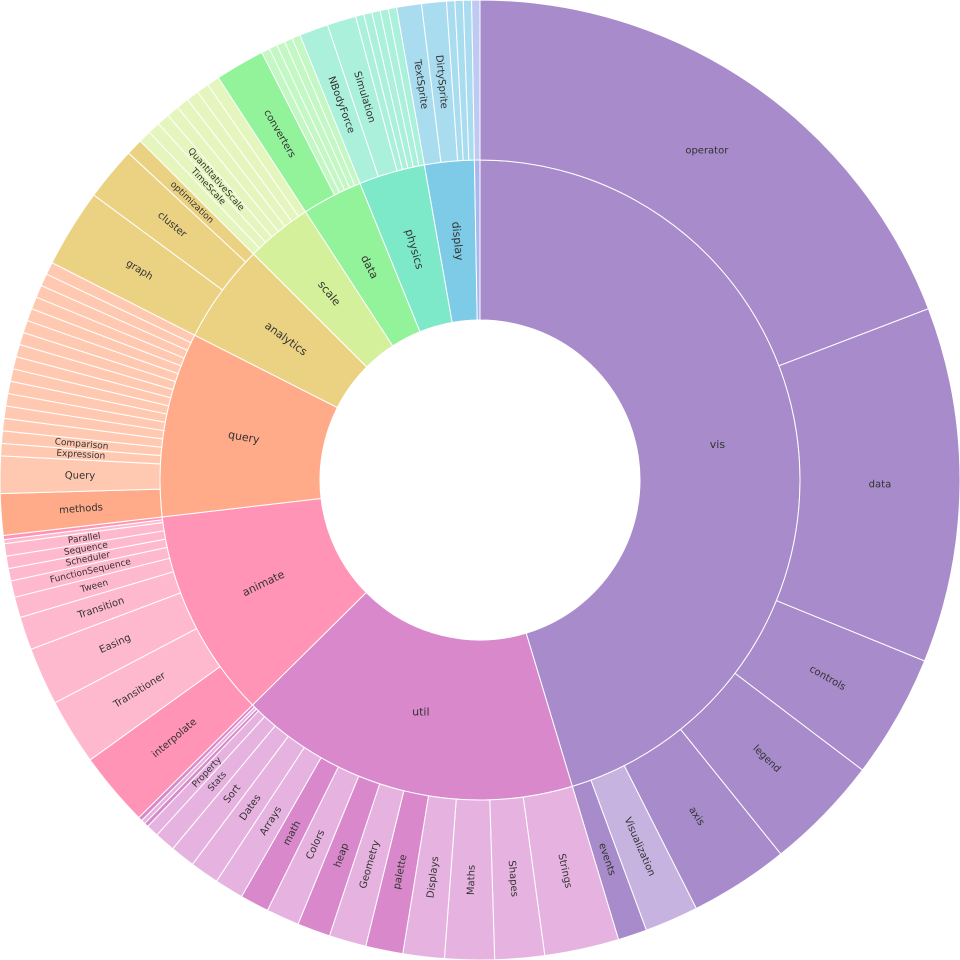 This screenshot has height=960, width=960. What do you see at coordinates (718, 444) in the screenshot?
I see `slice-label: vis` at bounding box center [718, 444].